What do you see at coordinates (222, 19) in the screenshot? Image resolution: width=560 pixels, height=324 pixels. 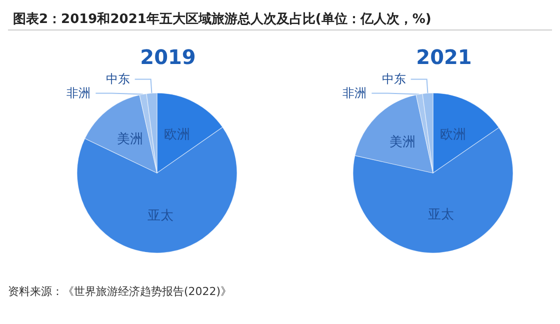 I see `chart-title: 图表2：2019和2021年五大区域旅游总人次及占比(单位：亿人次，%)` at bounding box center [222, 19].